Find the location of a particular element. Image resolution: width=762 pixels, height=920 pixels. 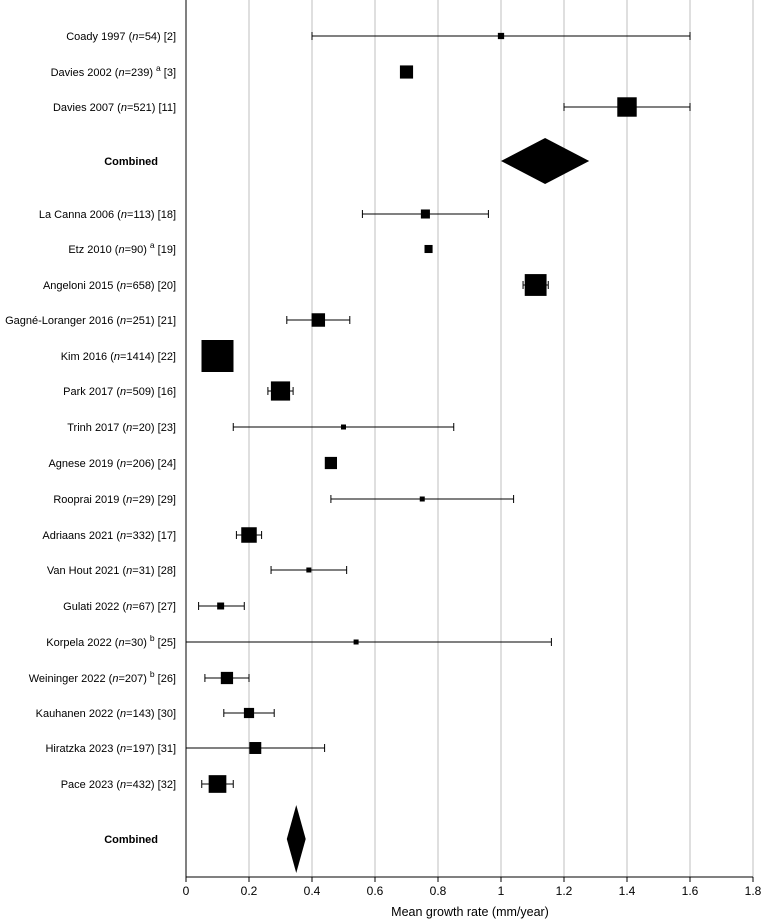

x-tick-label-2: 0.4 is located at coordinates (312, 891).